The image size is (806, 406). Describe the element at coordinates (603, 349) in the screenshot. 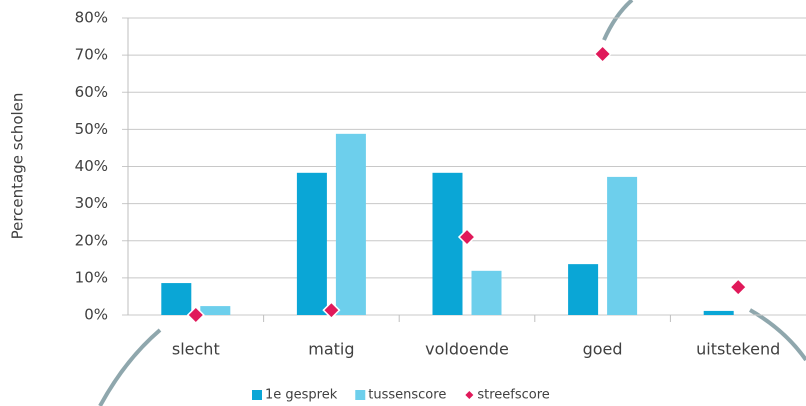

I see `x-tick-label: goed` at that location.